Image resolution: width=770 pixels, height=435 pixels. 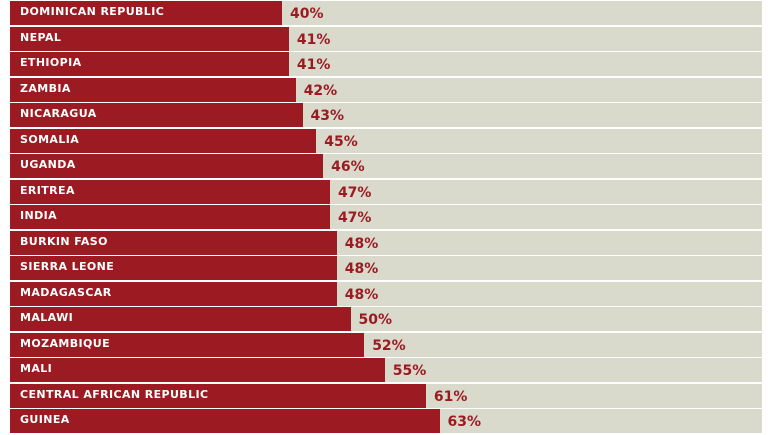 I want to click on bar-row: MALI 55%, so click(x=386, y=370).